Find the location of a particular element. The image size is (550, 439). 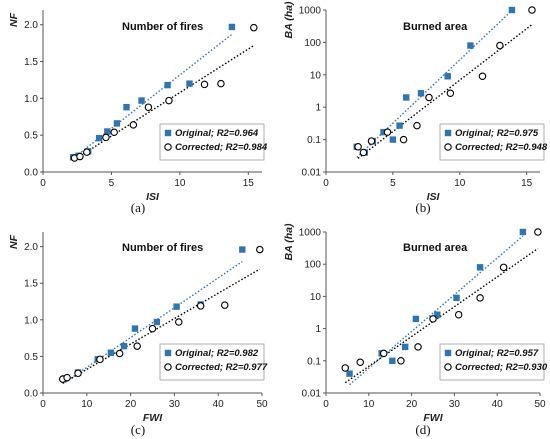

y-tick-label: 0.0 is located at coordinates (31, 173).